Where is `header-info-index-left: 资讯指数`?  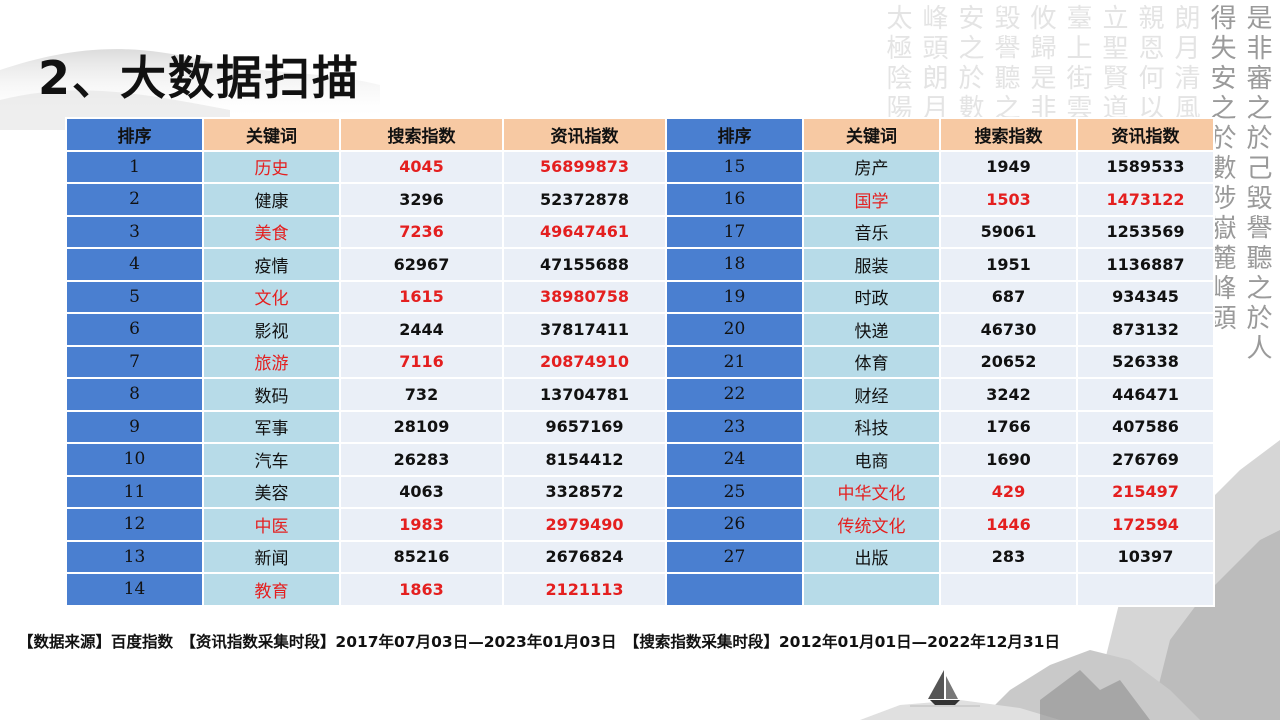
header-info-index-left: 资讯指数 is located at coordinates (584, 134).